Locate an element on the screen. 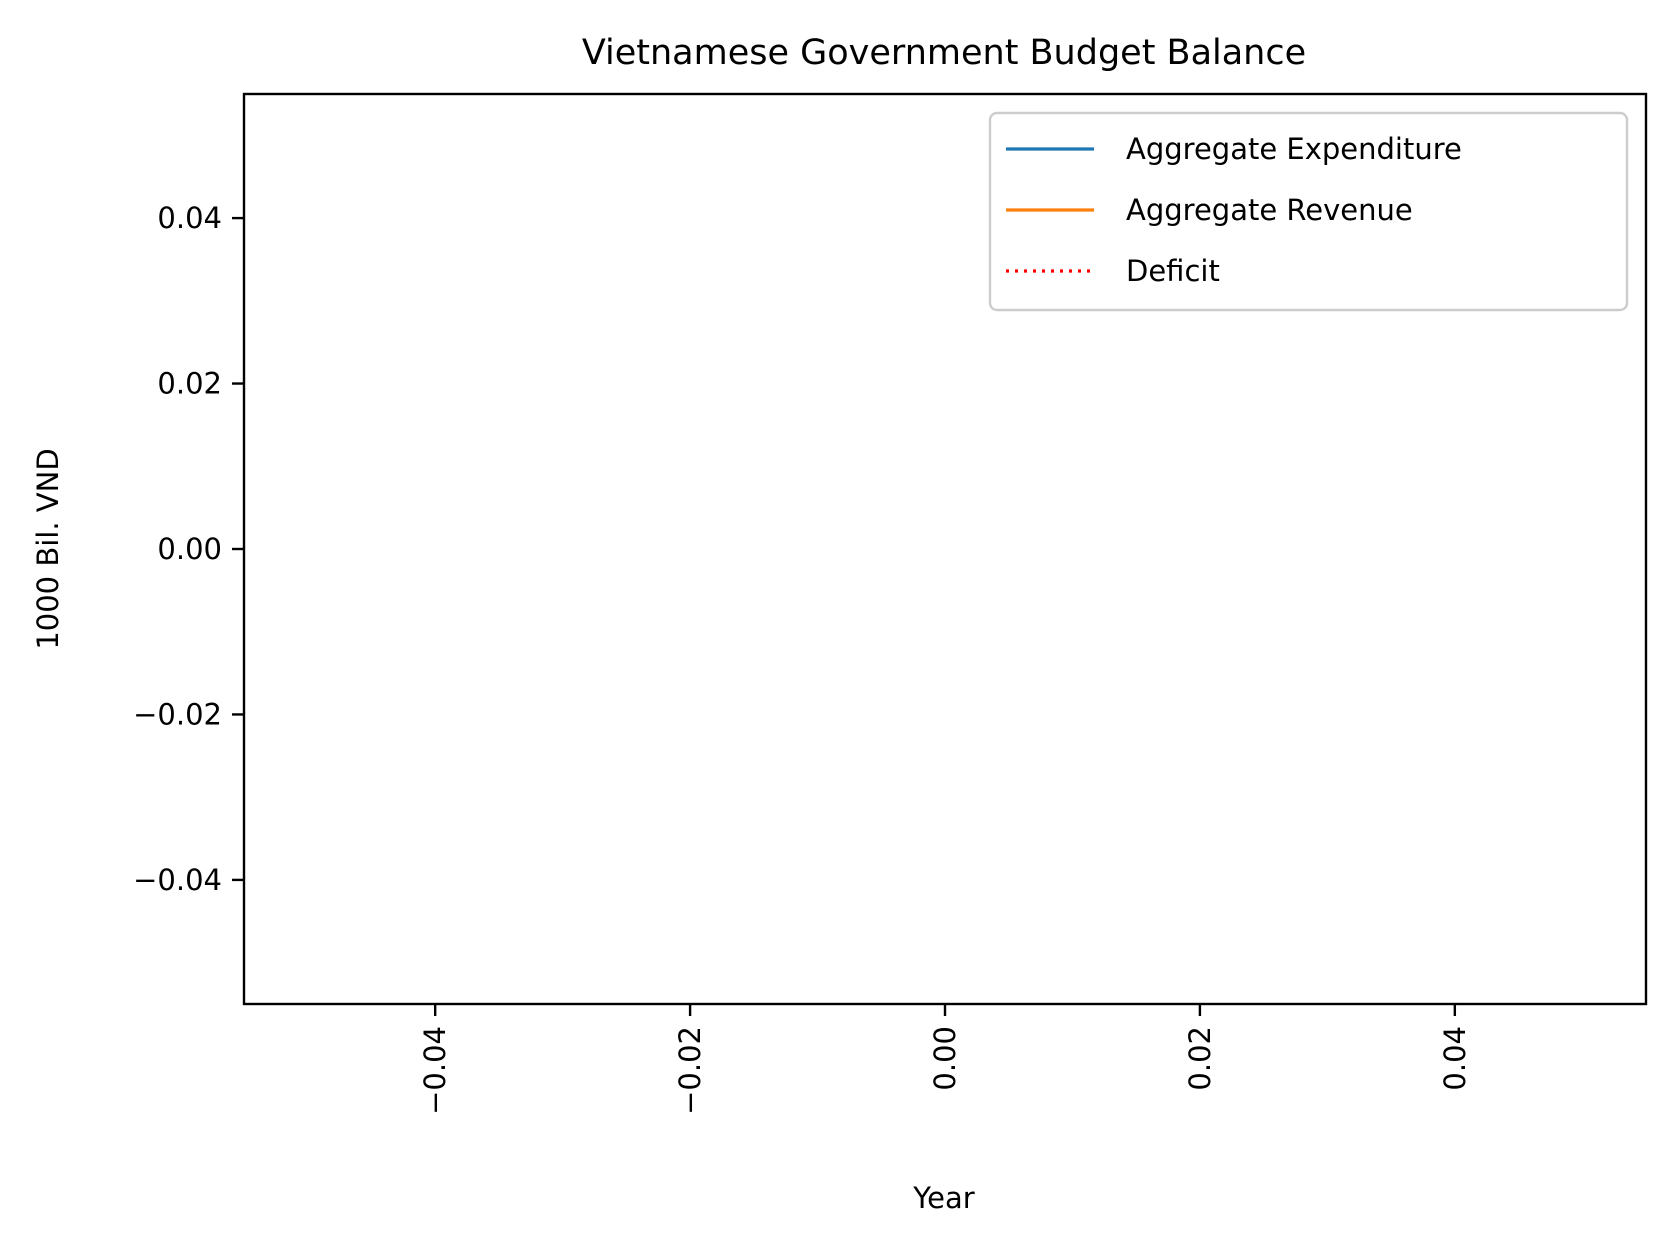 This screenshot has width=1668, height=1242. x-tick-label: −0.04 is located at coordinates (435, 1070).